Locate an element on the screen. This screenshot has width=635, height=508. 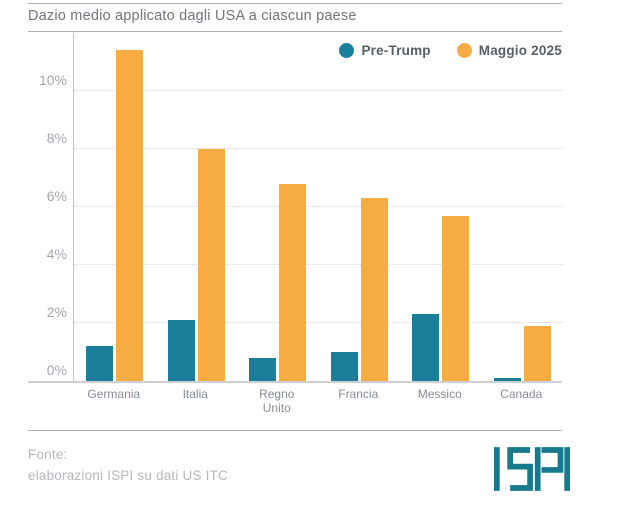
bar-group-messico is located at coordinates (441, 207).